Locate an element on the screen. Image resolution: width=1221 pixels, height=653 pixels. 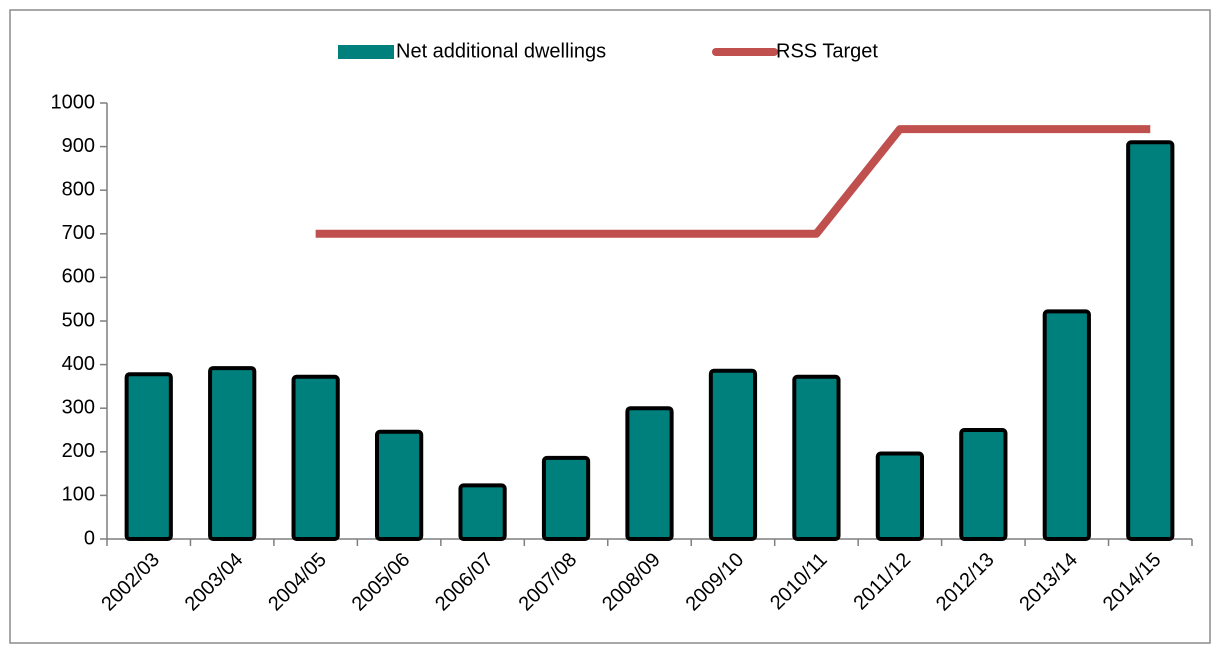
legend-swatch is located at coordinates (366, 52).